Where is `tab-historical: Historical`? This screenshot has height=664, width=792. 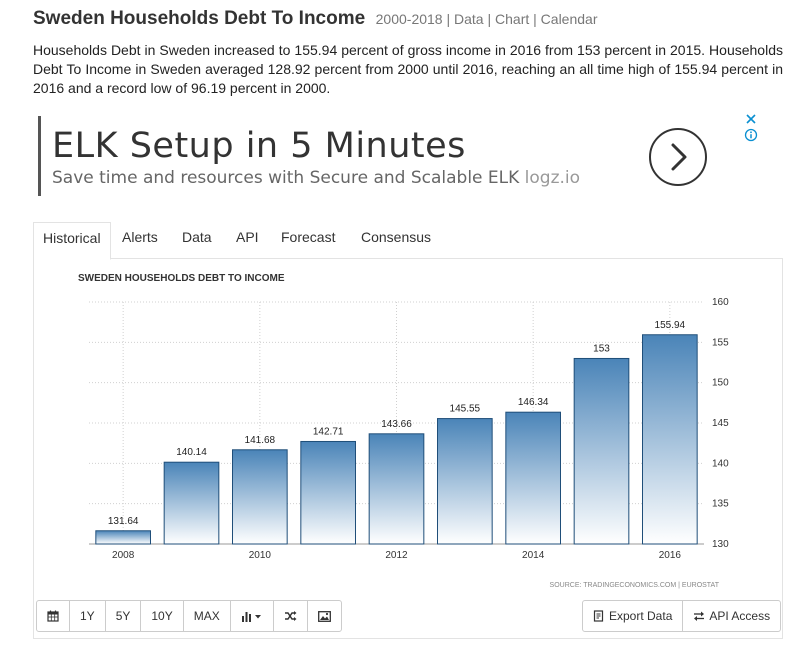
tab-historical: Historical is located at coordinates (72, 241).